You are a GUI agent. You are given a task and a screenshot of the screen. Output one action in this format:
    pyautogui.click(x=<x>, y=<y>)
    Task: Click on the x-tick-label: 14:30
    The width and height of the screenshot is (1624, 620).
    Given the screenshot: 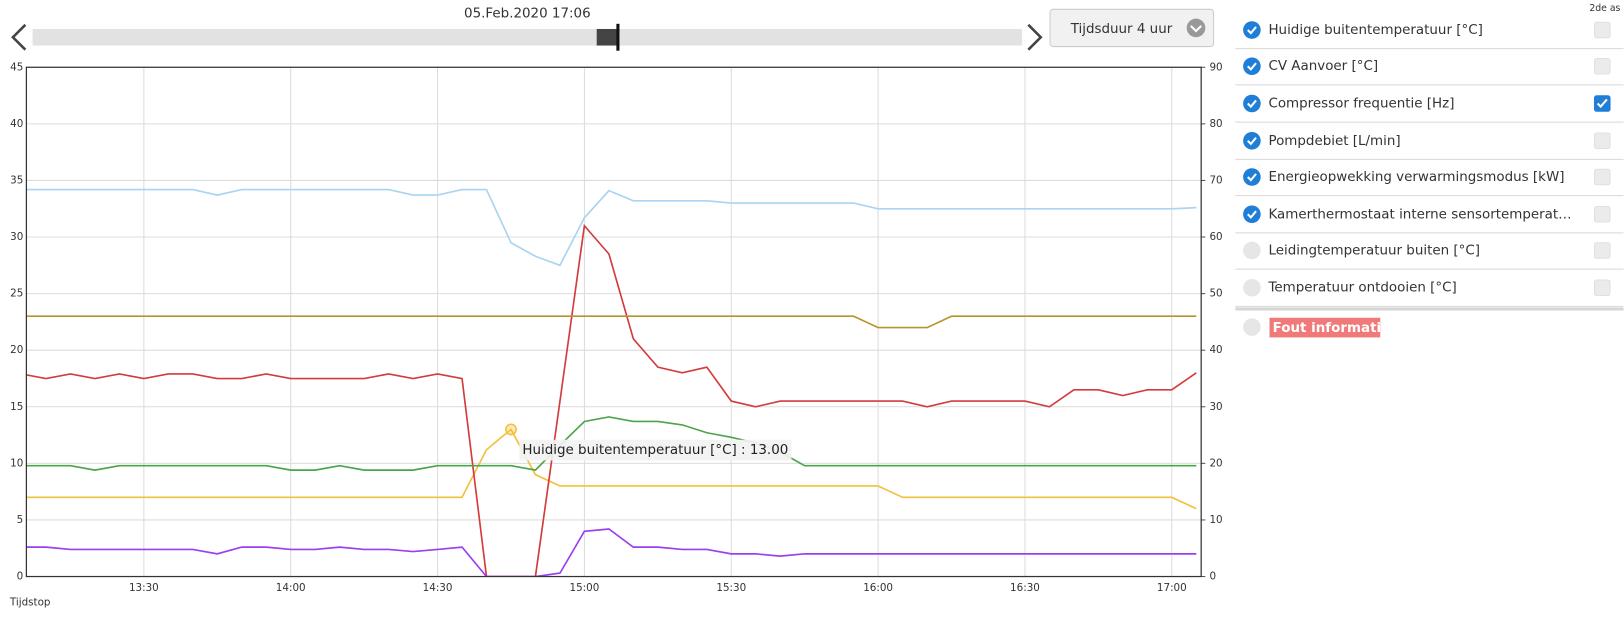 What is the action you would take?
    pyautogui.click(x=438, y=588)
    